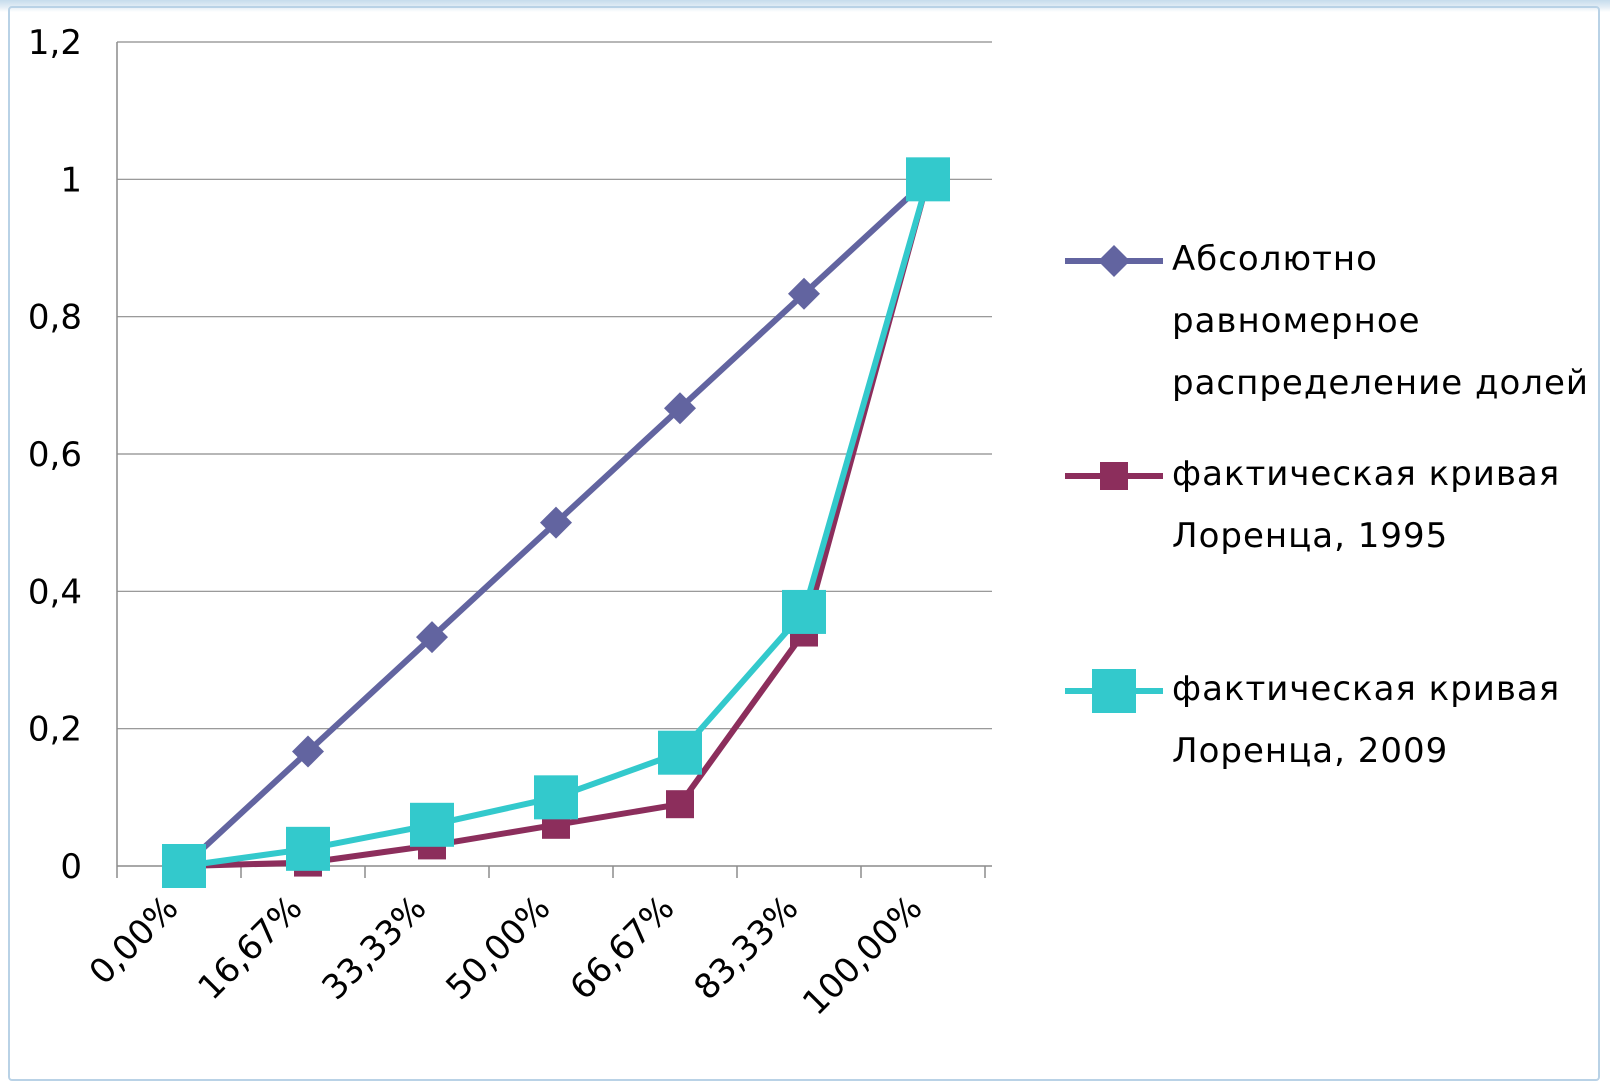  Describe the element at coordinates (134, 940) in the screenshot. I see `x-tick-label: 0,00%` at that location.